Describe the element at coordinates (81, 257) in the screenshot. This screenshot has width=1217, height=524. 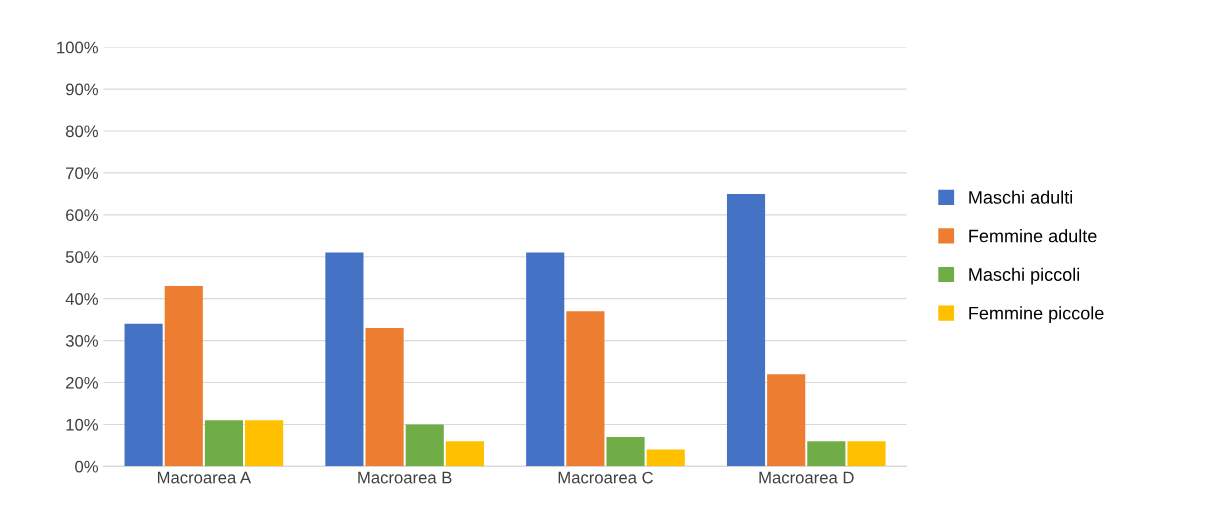
I see `y-tick-label: 50%` at that location.